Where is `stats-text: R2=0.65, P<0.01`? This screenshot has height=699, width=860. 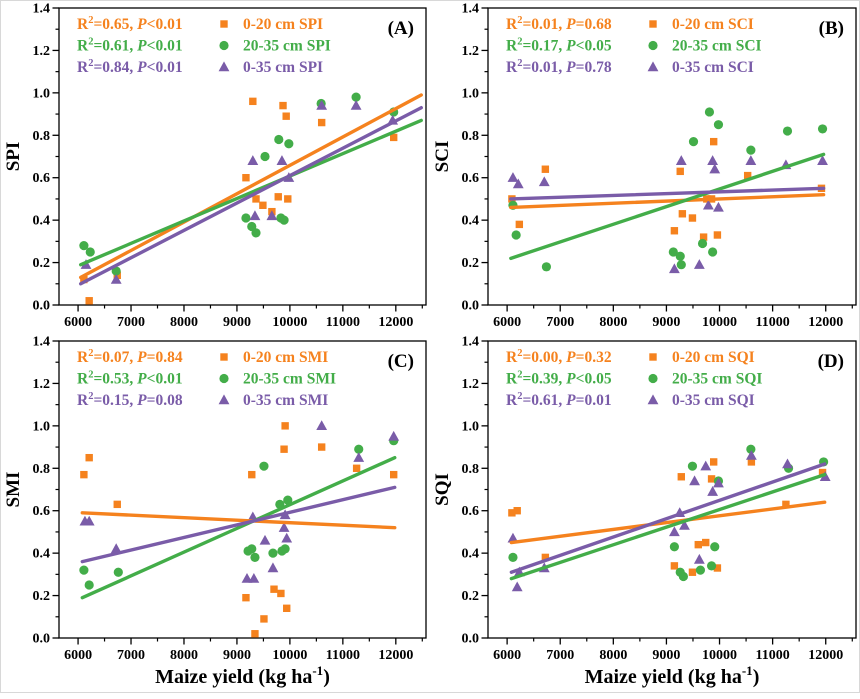
stats-text: R2=0.65, P<0.01 is located at coordinates (130, 24).